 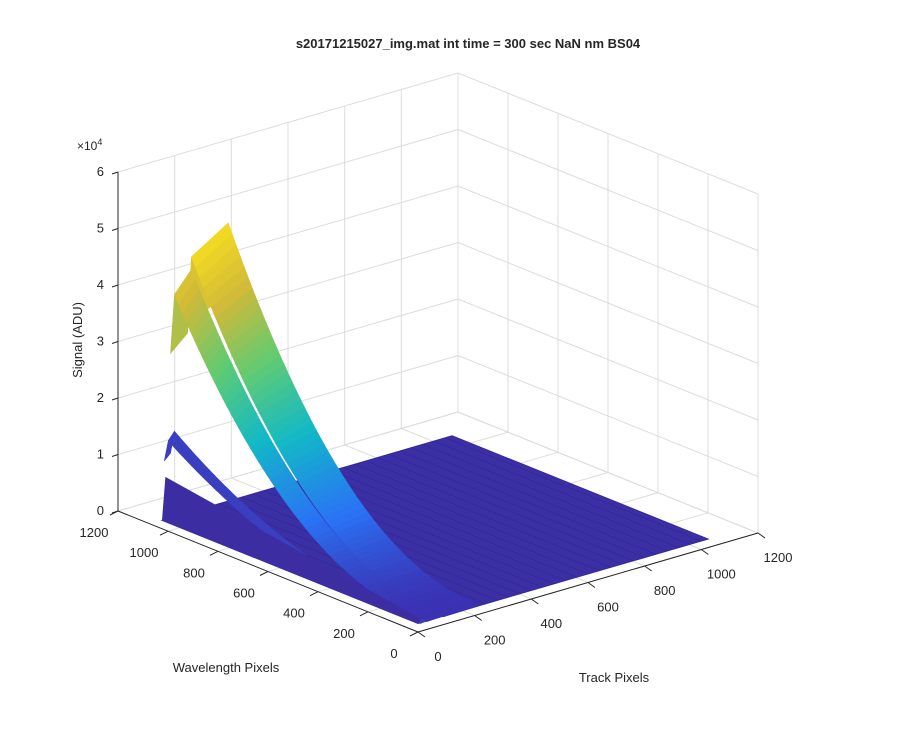 I want to click on x-tick-label: 1200, so click(x=778, y=557).